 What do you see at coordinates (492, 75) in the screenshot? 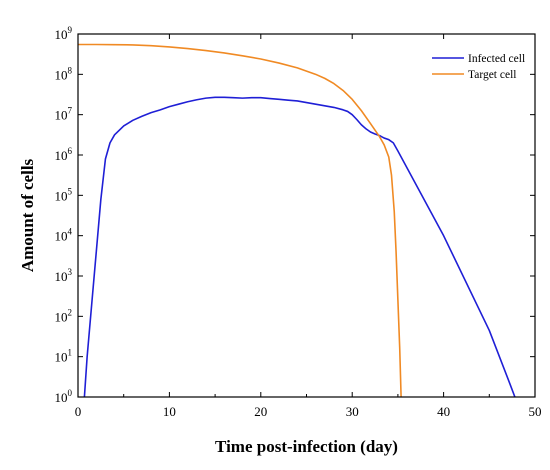
I see `legend-label: Target cell` at bounding box center [492, 75].